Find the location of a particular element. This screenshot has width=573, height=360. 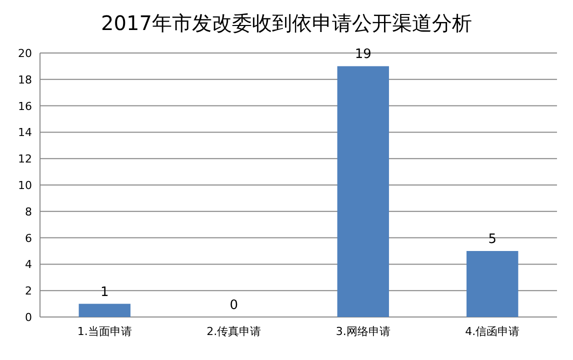

y-tick-label: 4 is located at coordinates (28, 265).